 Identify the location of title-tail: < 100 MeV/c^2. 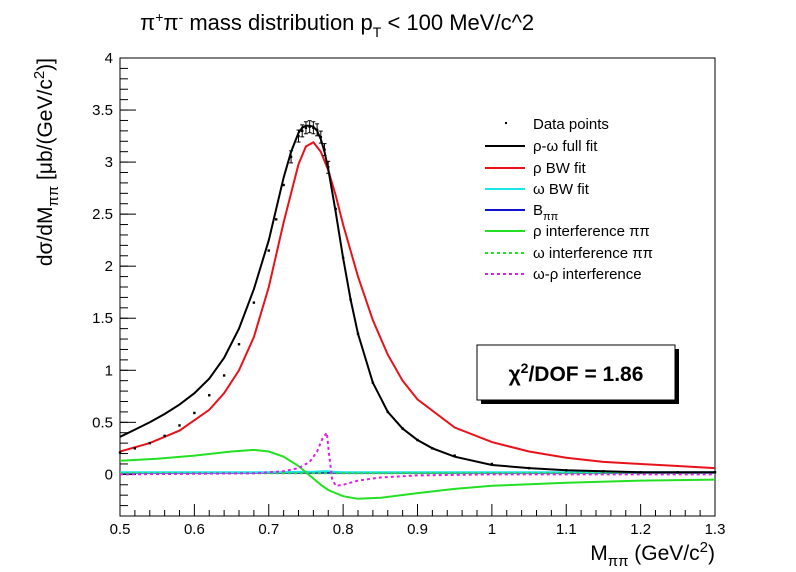
(457, 22).